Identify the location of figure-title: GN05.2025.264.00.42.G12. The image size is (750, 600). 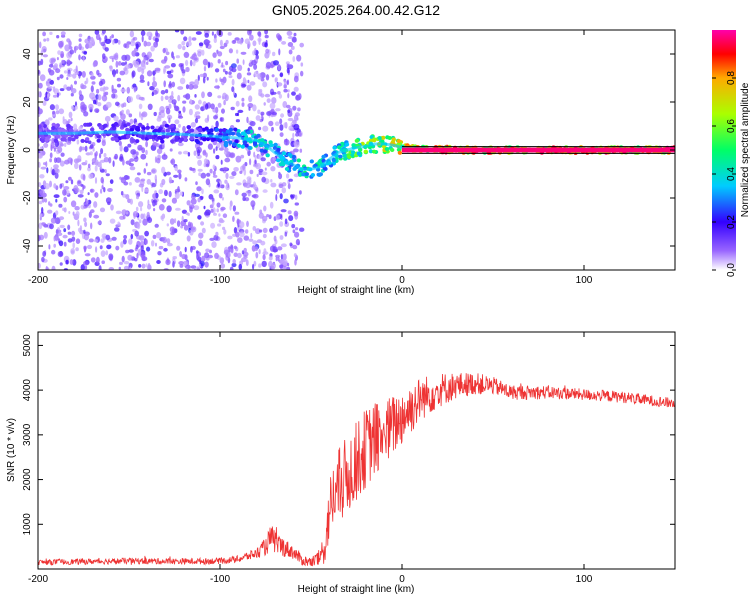
(356, 10).